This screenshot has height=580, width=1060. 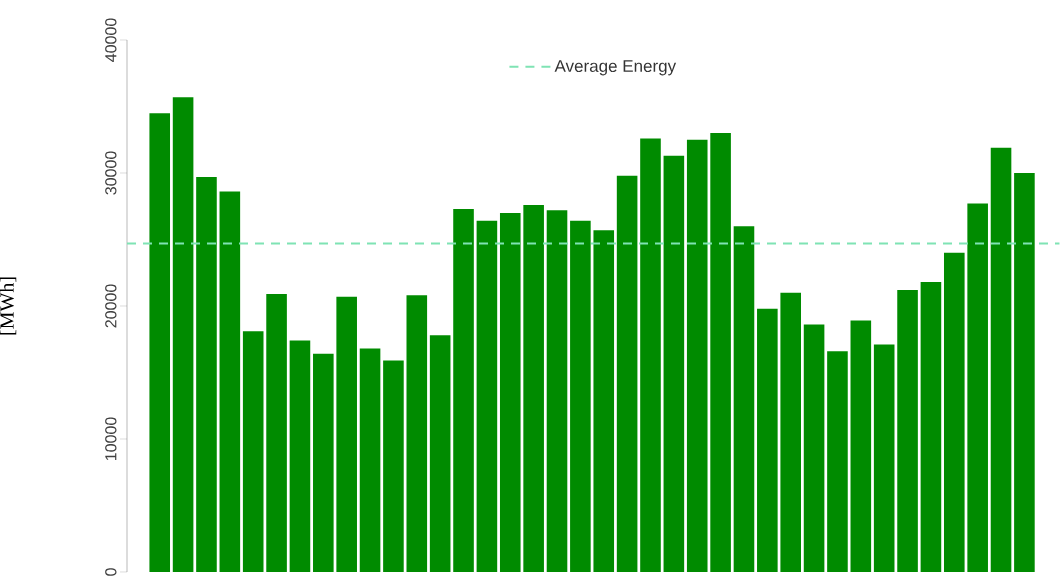 What do you see at coordinates (615, 68) in the screenshot?
I see `legend-label: Average Energy` at bounding box center [615, 68].